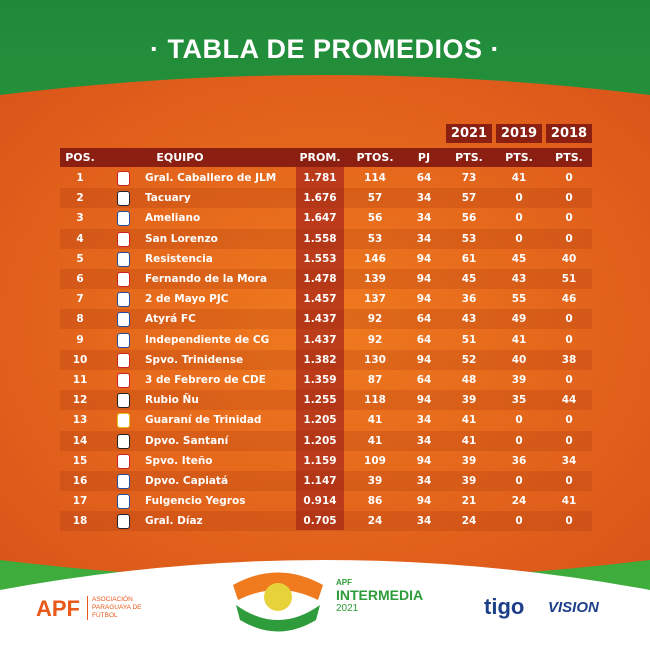 The width and height of the screenshot is (650, 650). I want to click on team-name: Independiente de CG, so click(207, 339).